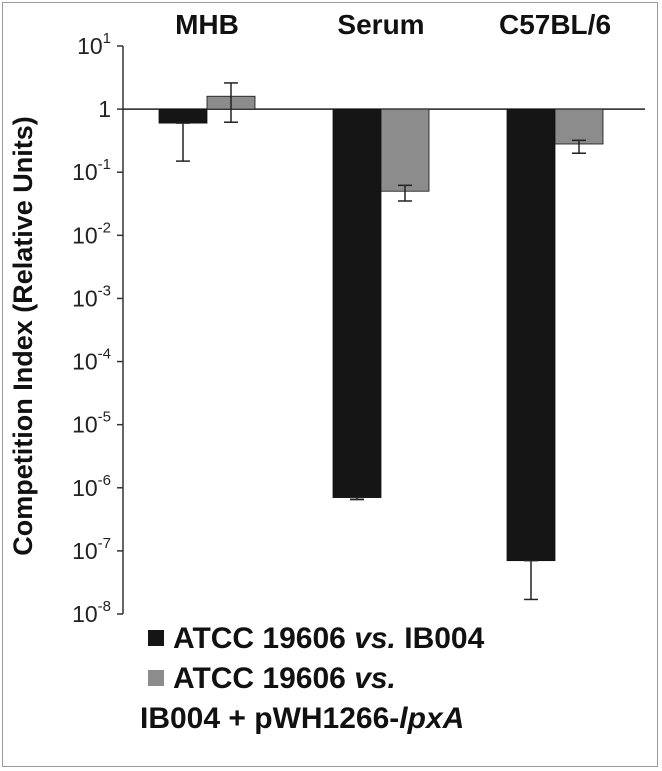 Image resolution: width=662 pixels, height=771 pixels. What do you see at coordinates (91, 549) in the screenshot?
I see `y-tick-label: 10⁻⁷` at bounding box center [91, 549].